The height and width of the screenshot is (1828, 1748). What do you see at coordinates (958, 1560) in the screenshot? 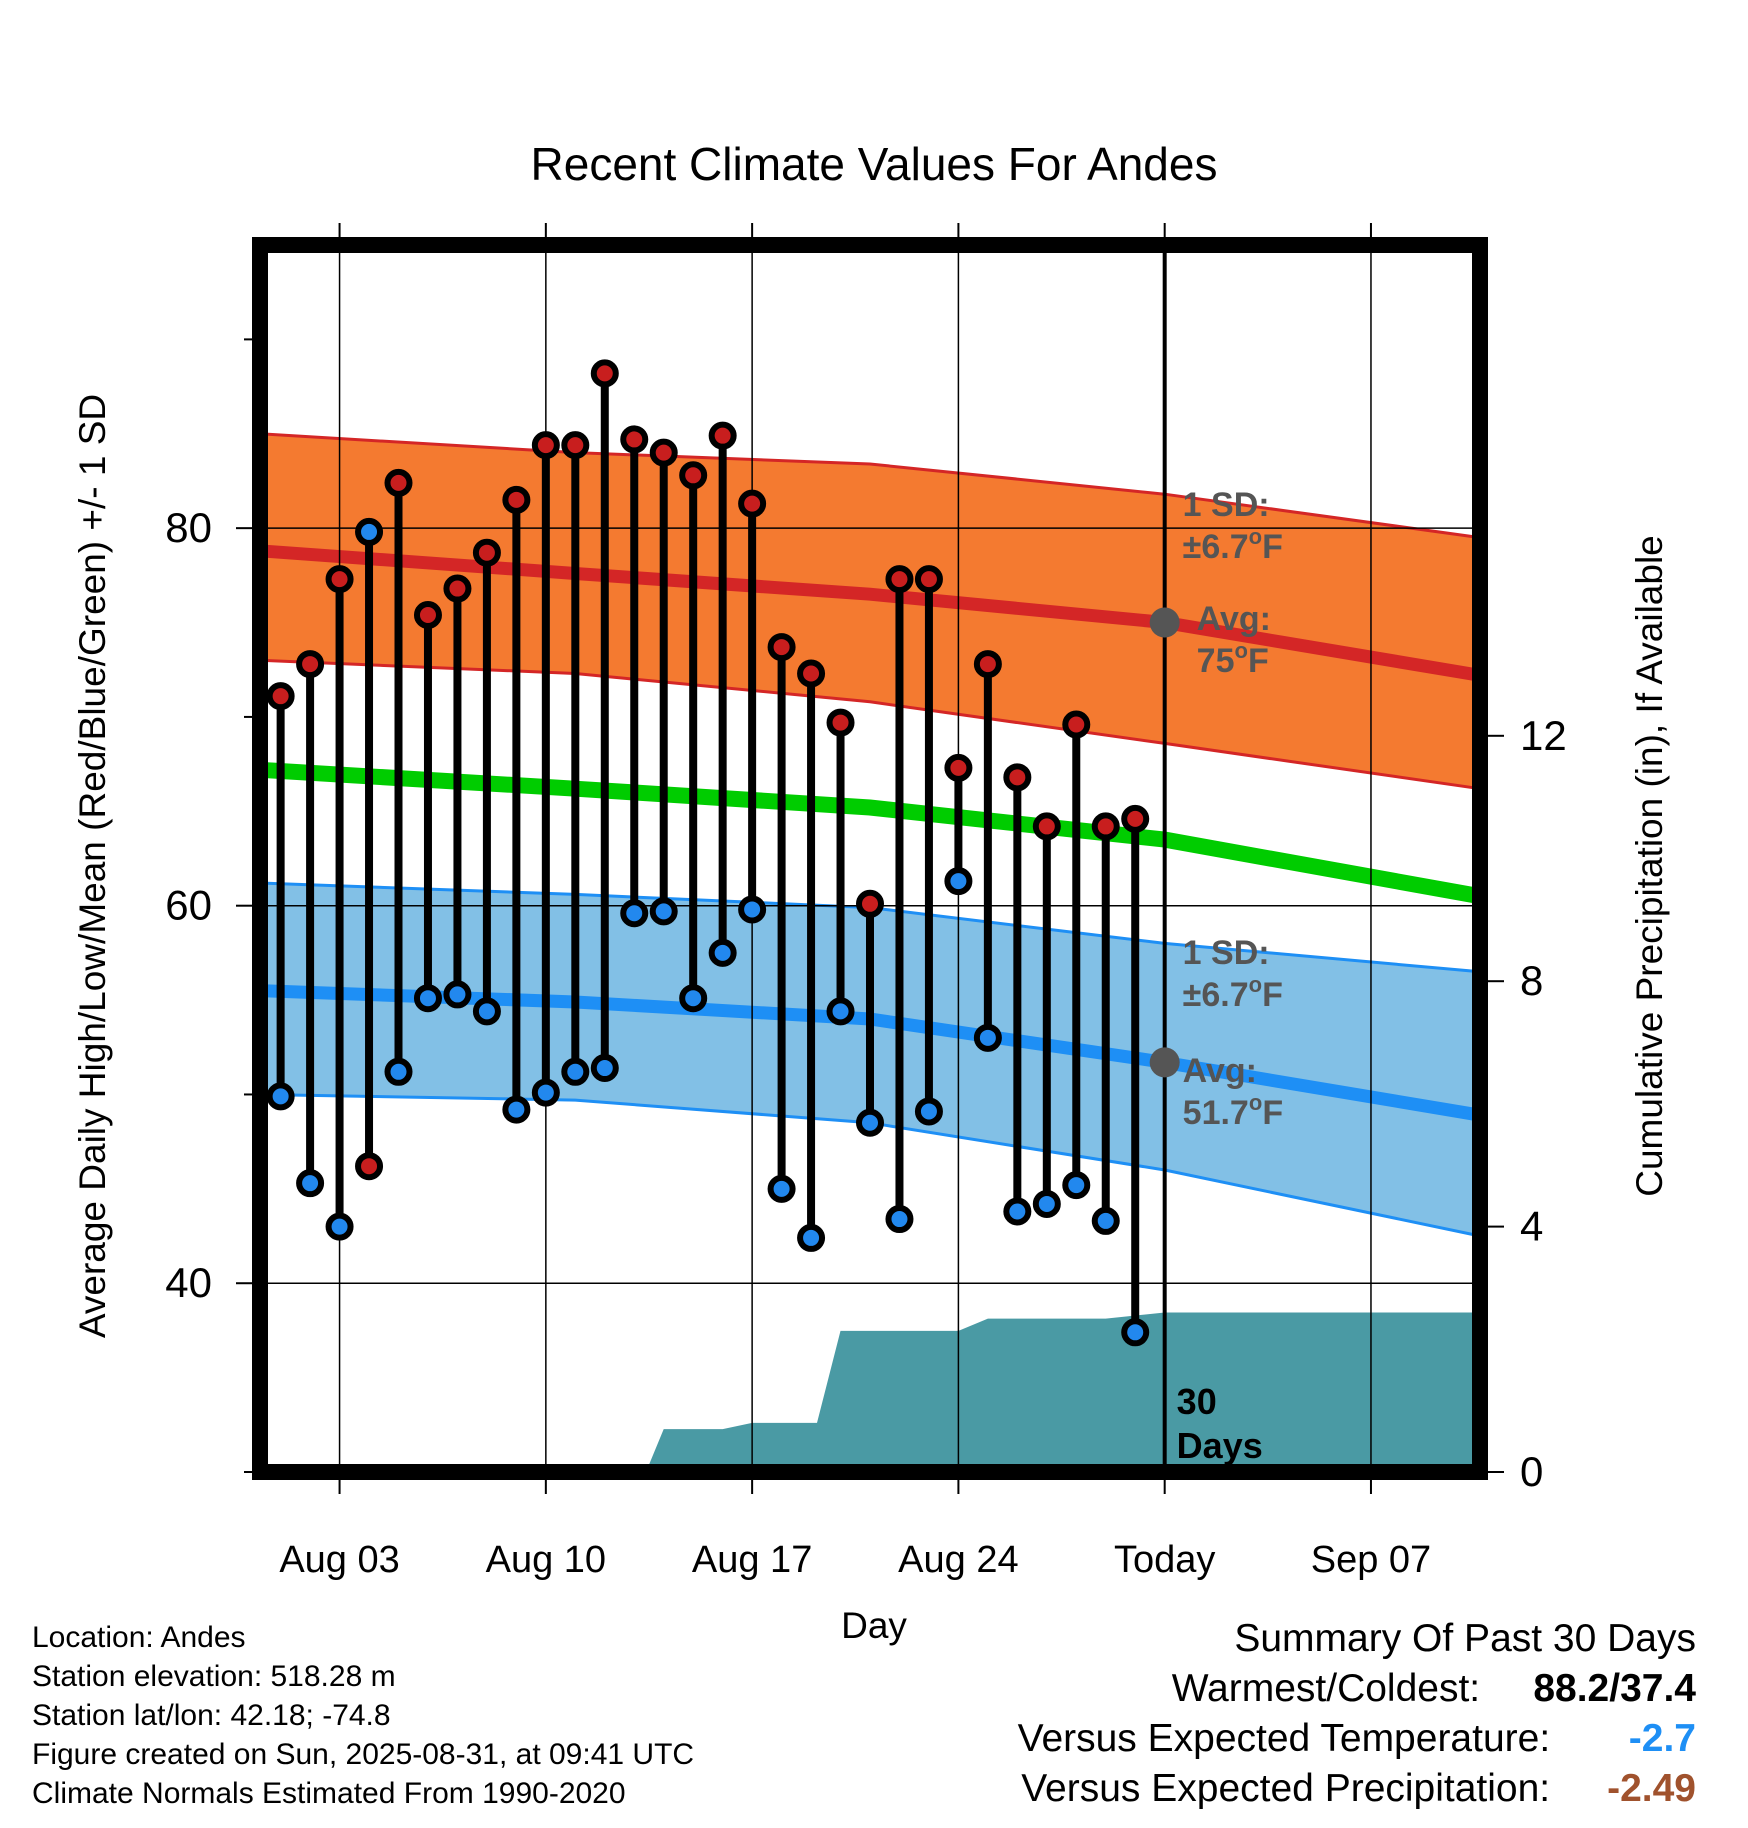
I see `x-tick-label: Aug 24` at bounding box center [958, 1560].